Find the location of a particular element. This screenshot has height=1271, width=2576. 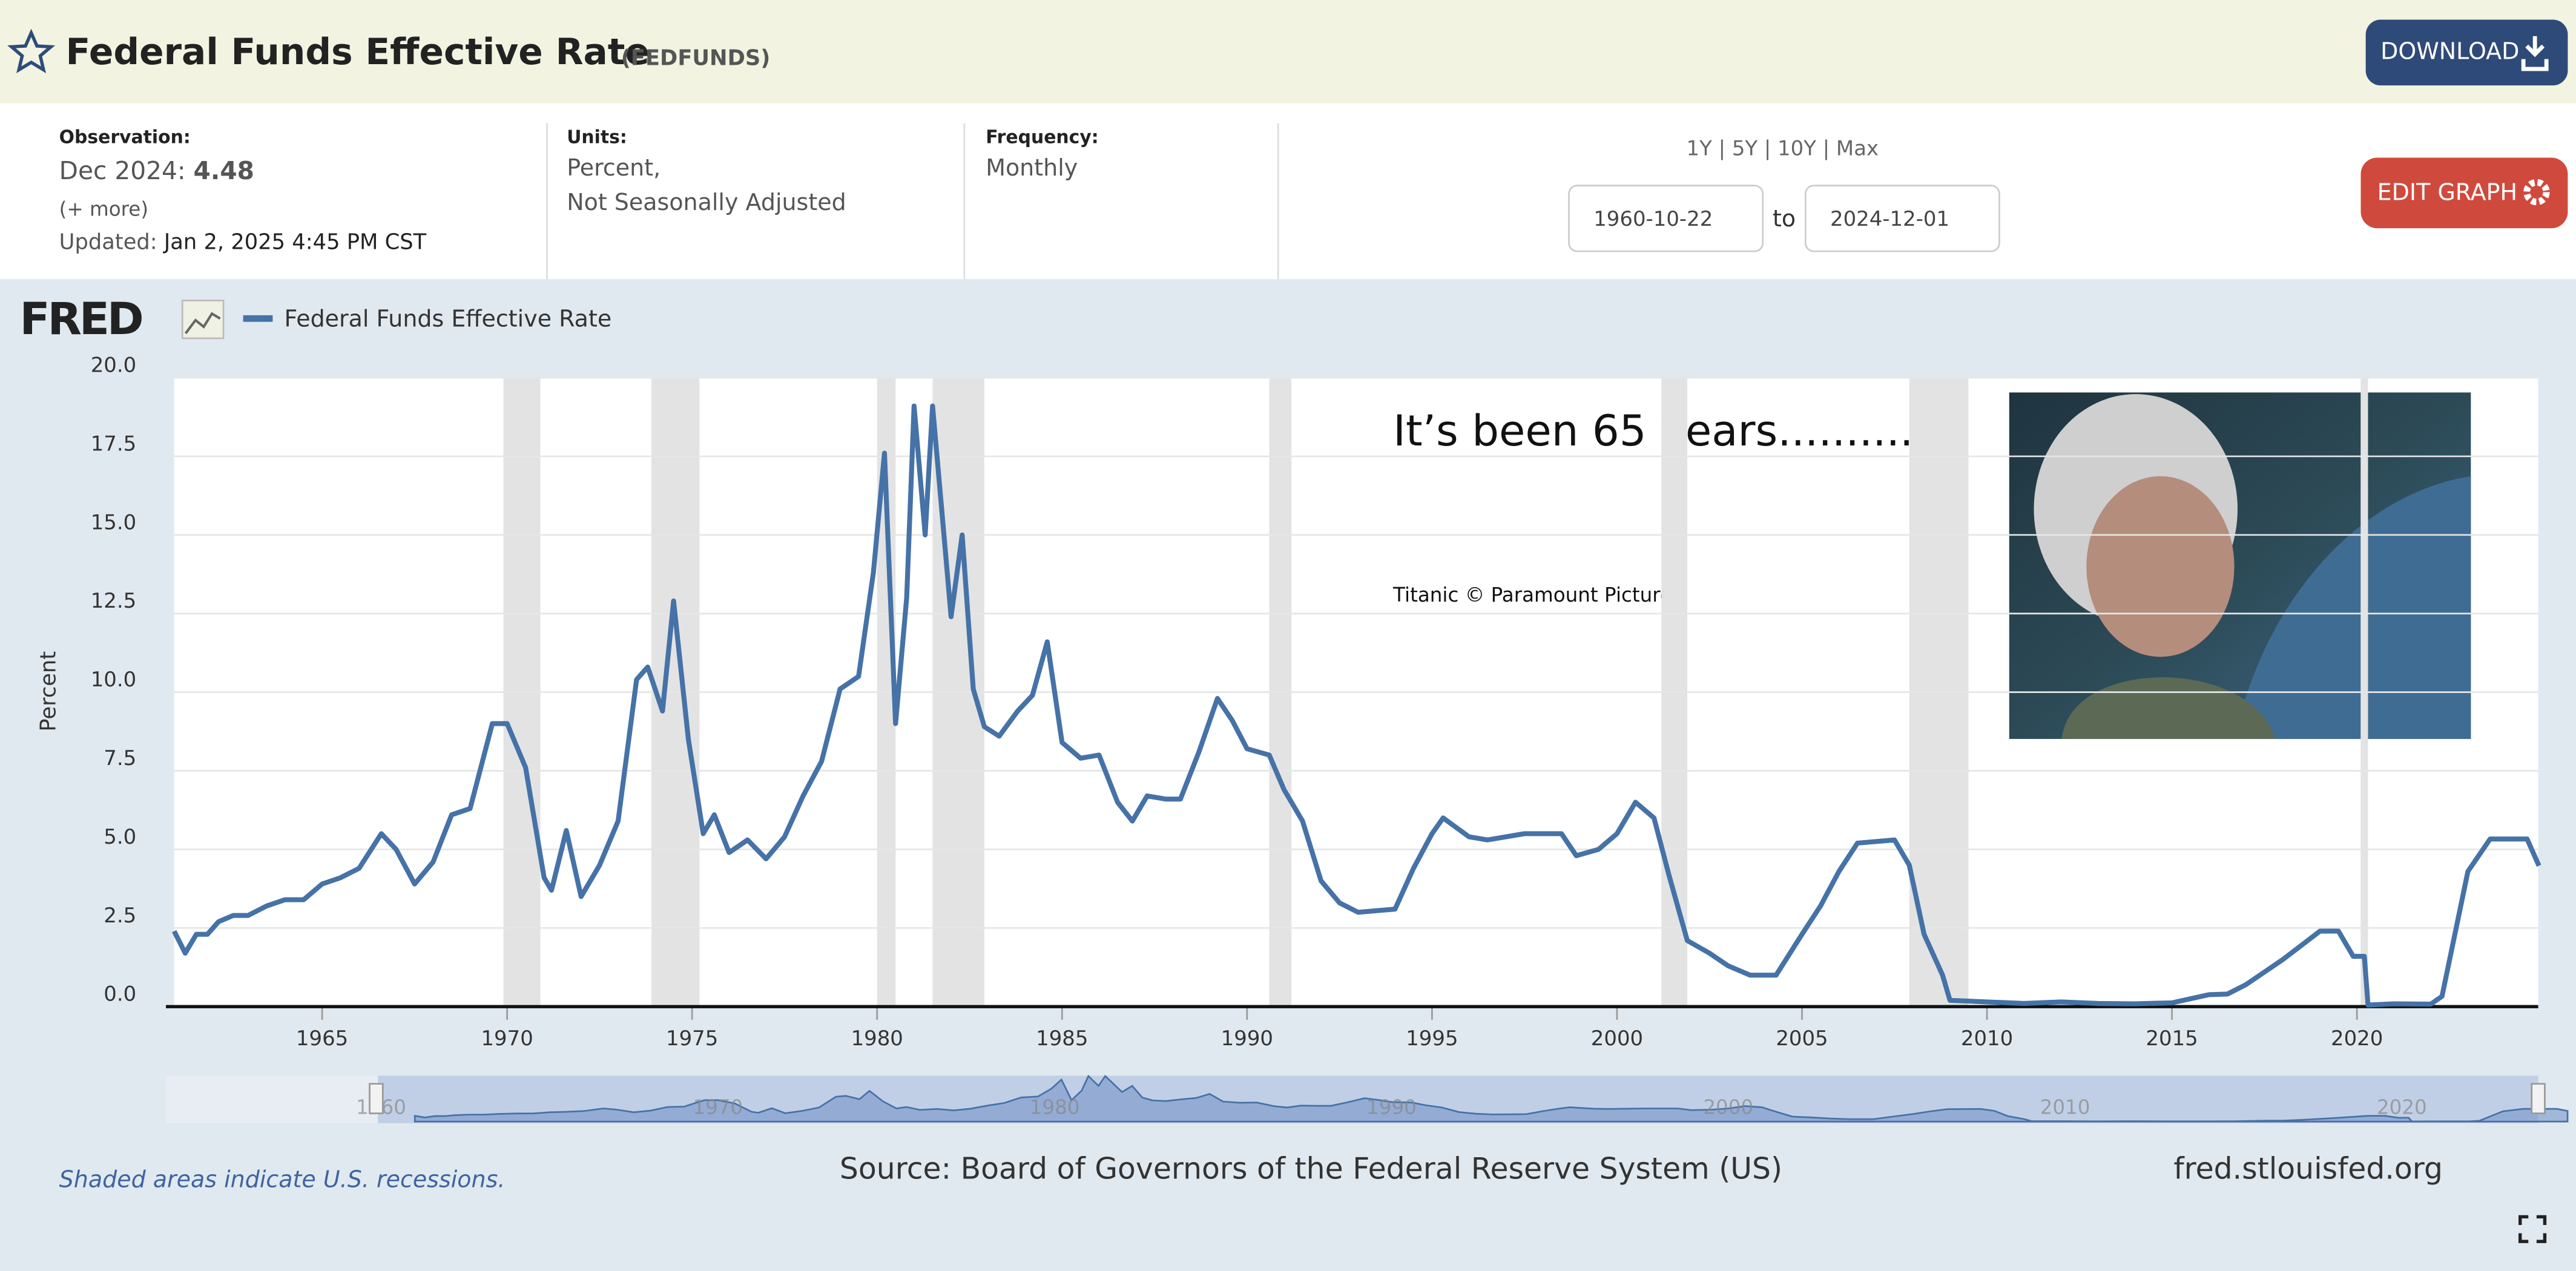

x-tick-label: 1980 is located at coordinates (877, 1038).